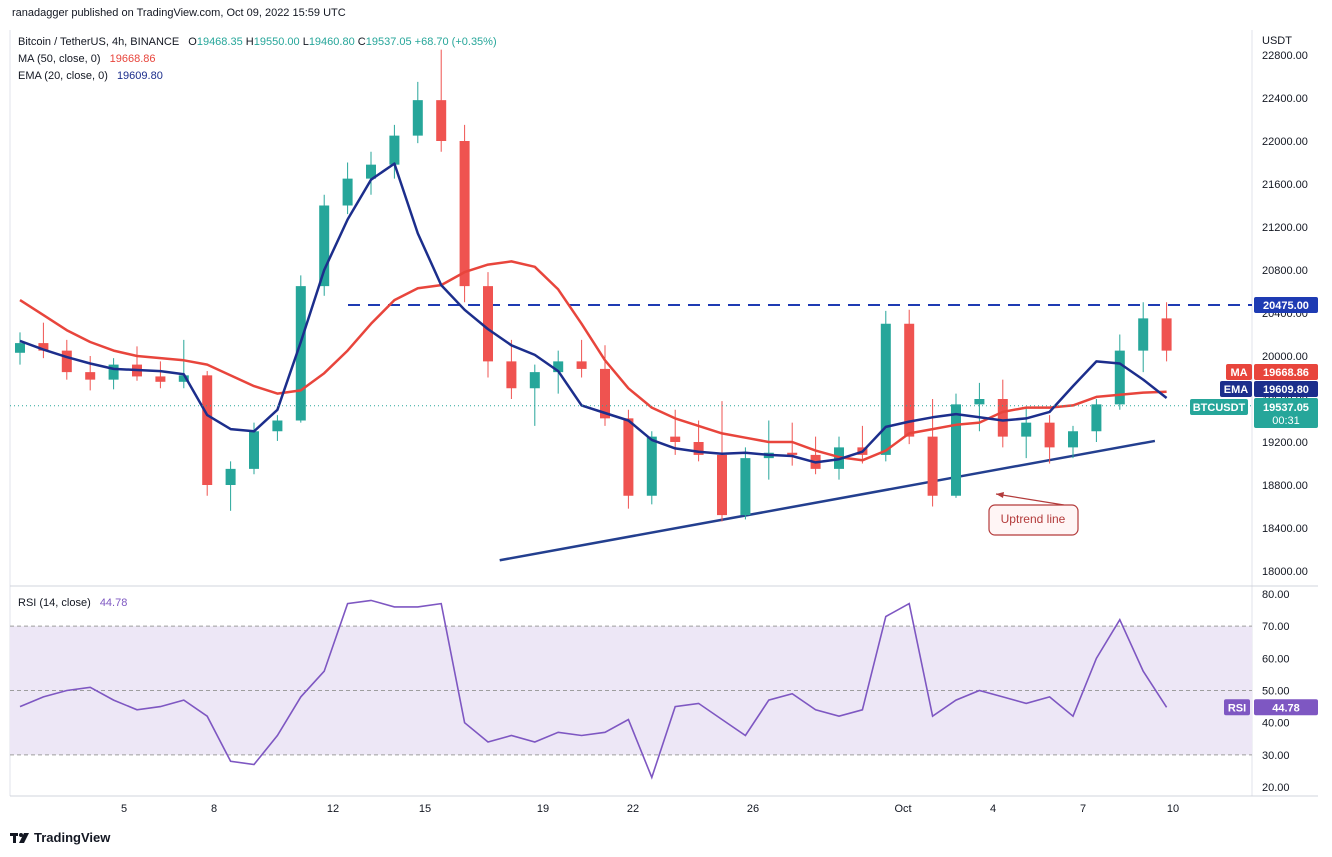  Describe the element at coordinates (1285, 357) in the screenshot. I see `price-tick-label: 20000.00` at that location.